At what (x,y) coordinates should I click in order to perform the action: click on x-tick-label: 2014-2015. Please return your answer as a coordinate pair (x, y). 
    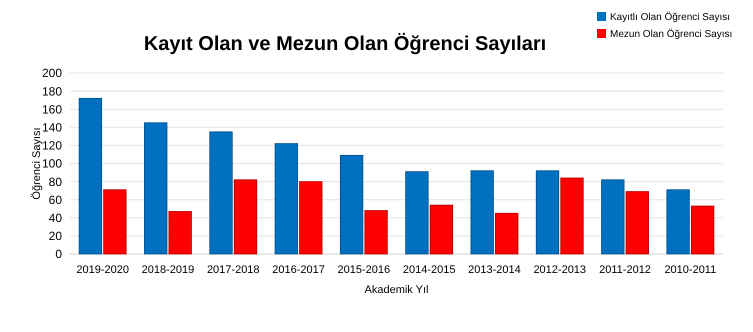
    Looking at the image, I should click on (429, 270).